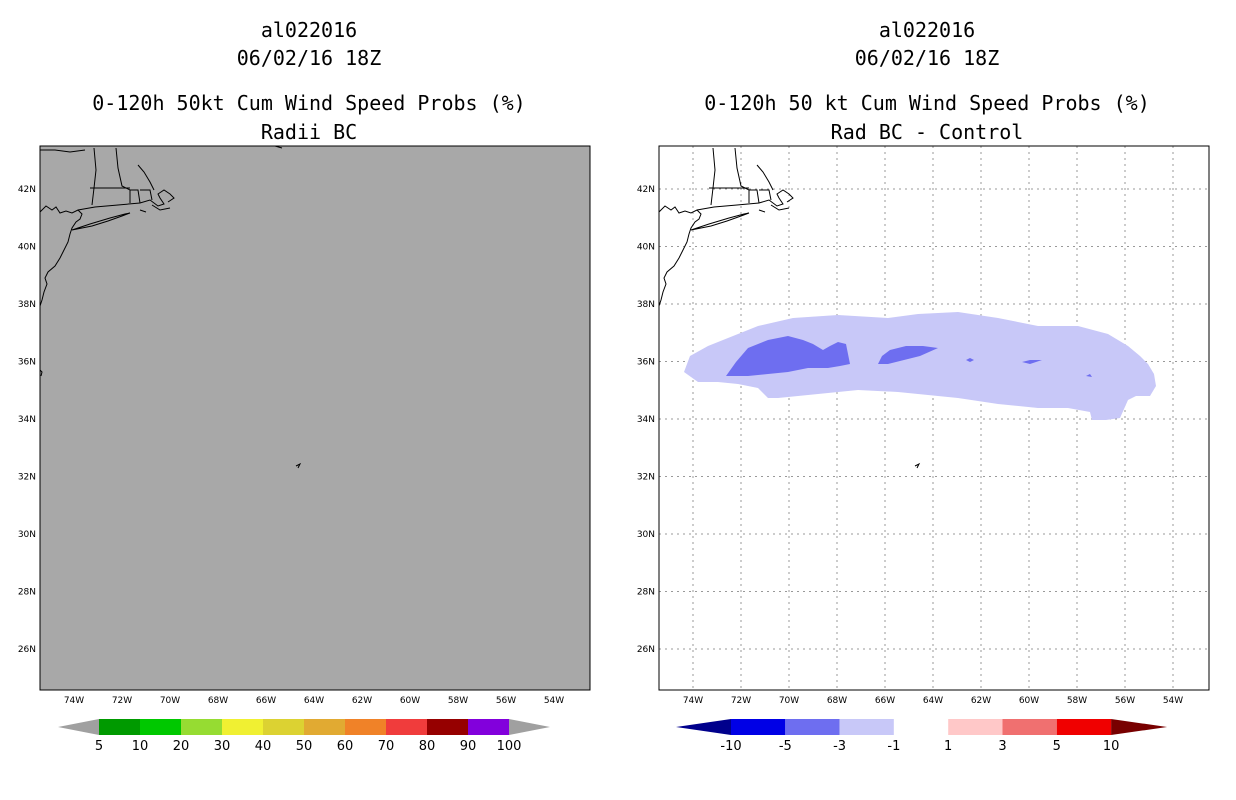 Image resolution: width=1236 pixels, height=800 pixels. Describe the element at coordinates (309, 58) in the screenshot. I see `left-datetime: 06/02/16 18Z` at that location.